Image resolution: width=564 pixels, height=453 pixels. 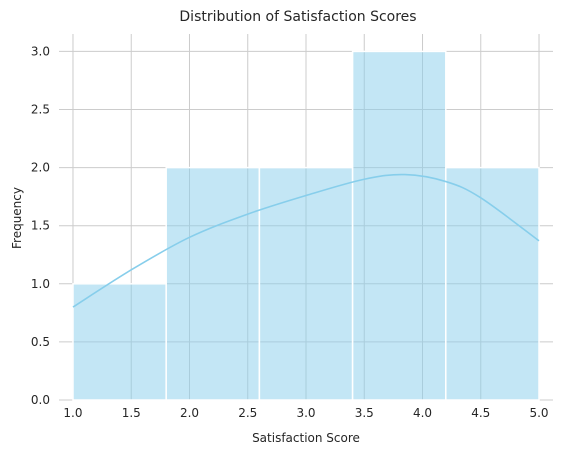 I want to click on x-tick-label: 4.5, so click(x=480, y=413).